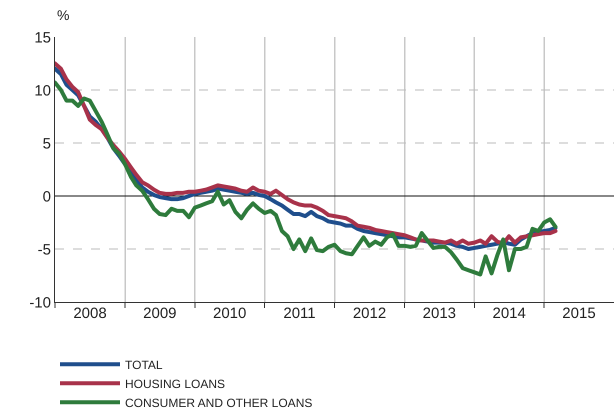 The height and width of the screenshot is (419, 614). What do you see at coordinates (299, 313) in the screenshot?
I see `x-tick-label: 2011` at bounding box center [299, 313].